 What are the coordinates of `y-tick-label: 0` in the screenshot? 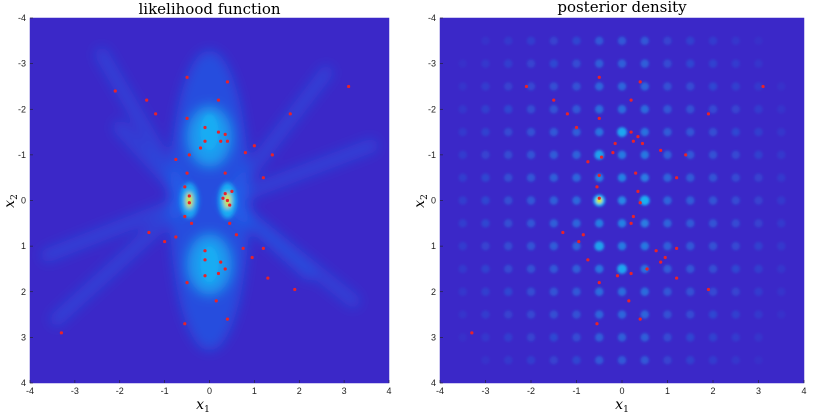 It's located at (23, 201).